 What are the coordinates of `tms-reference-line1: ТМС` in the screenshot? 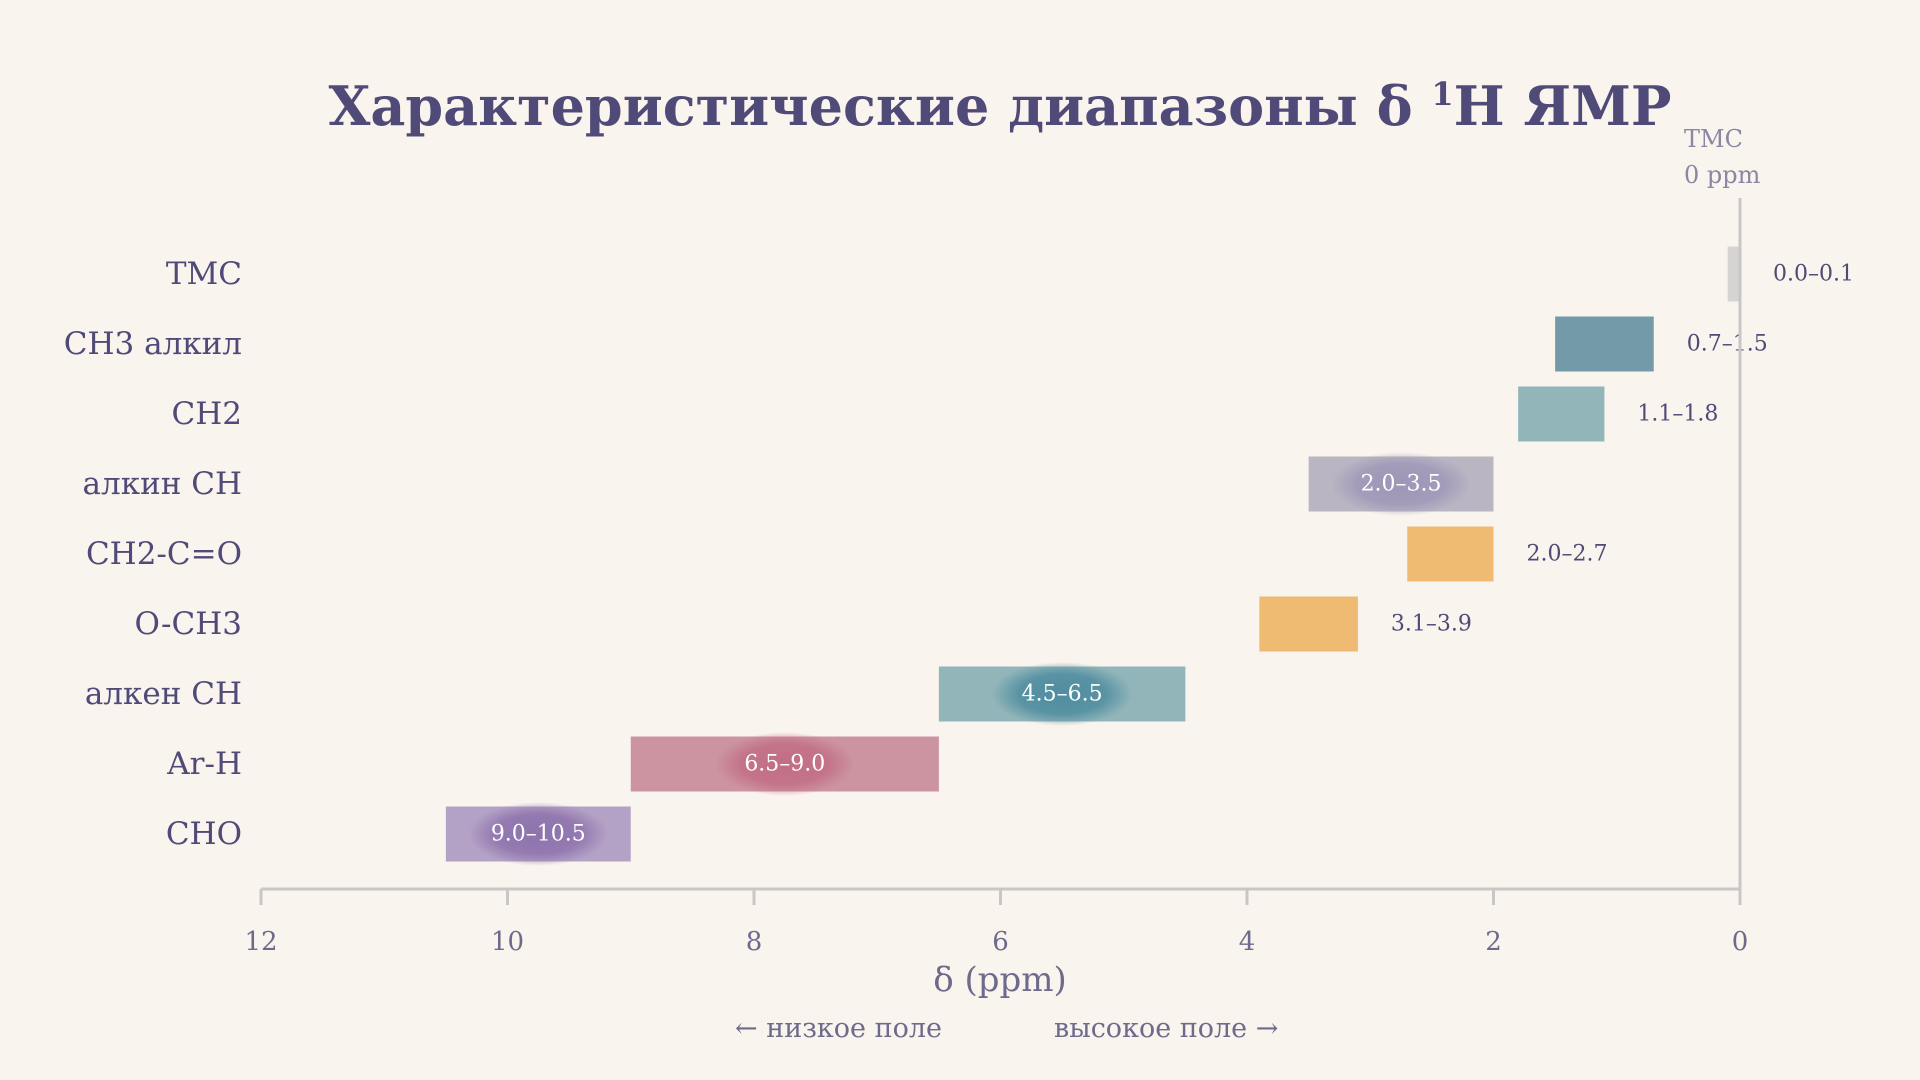 It's located at (1713, 139).